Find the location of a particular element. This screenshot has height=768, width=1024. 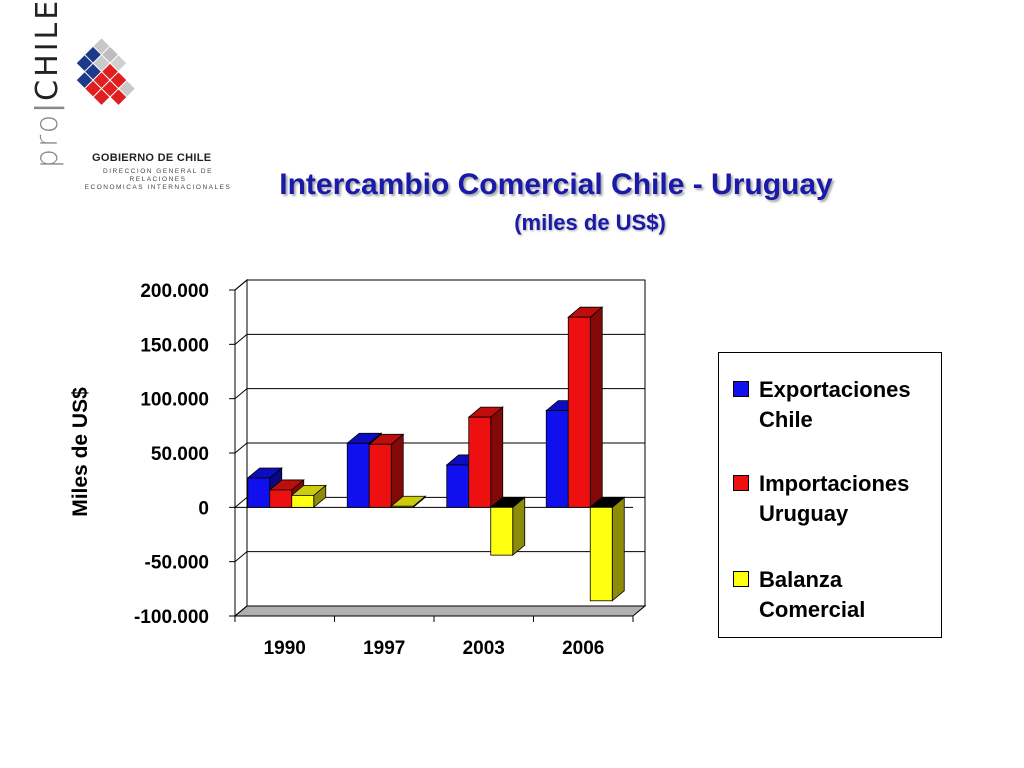

legend-swatch-exportaciones is located at coordinates (741, 389).